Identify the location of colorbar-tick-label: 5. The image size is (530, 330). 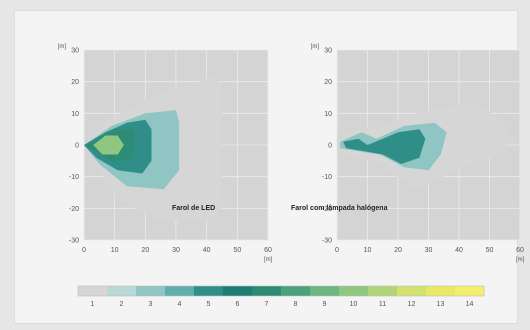
(209, 304).